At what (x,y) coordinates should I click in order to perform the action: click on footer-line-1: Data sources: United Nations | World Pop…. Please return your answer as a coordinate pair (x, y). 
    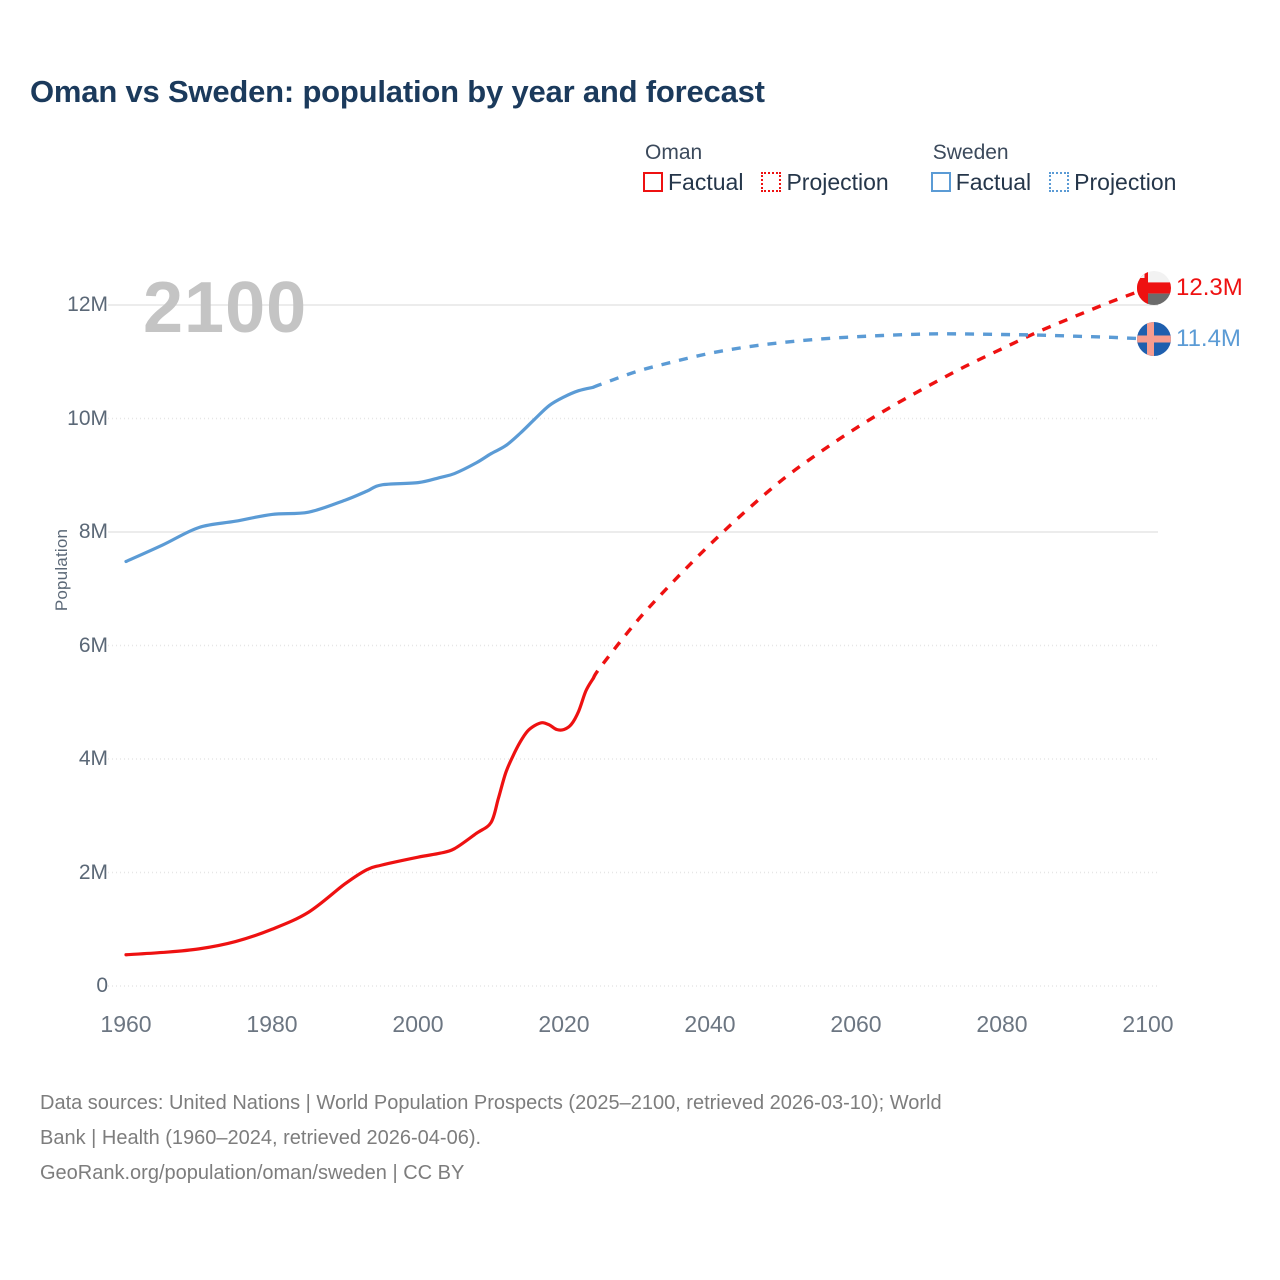
    Looking at the image, I should click on (491, 1103).